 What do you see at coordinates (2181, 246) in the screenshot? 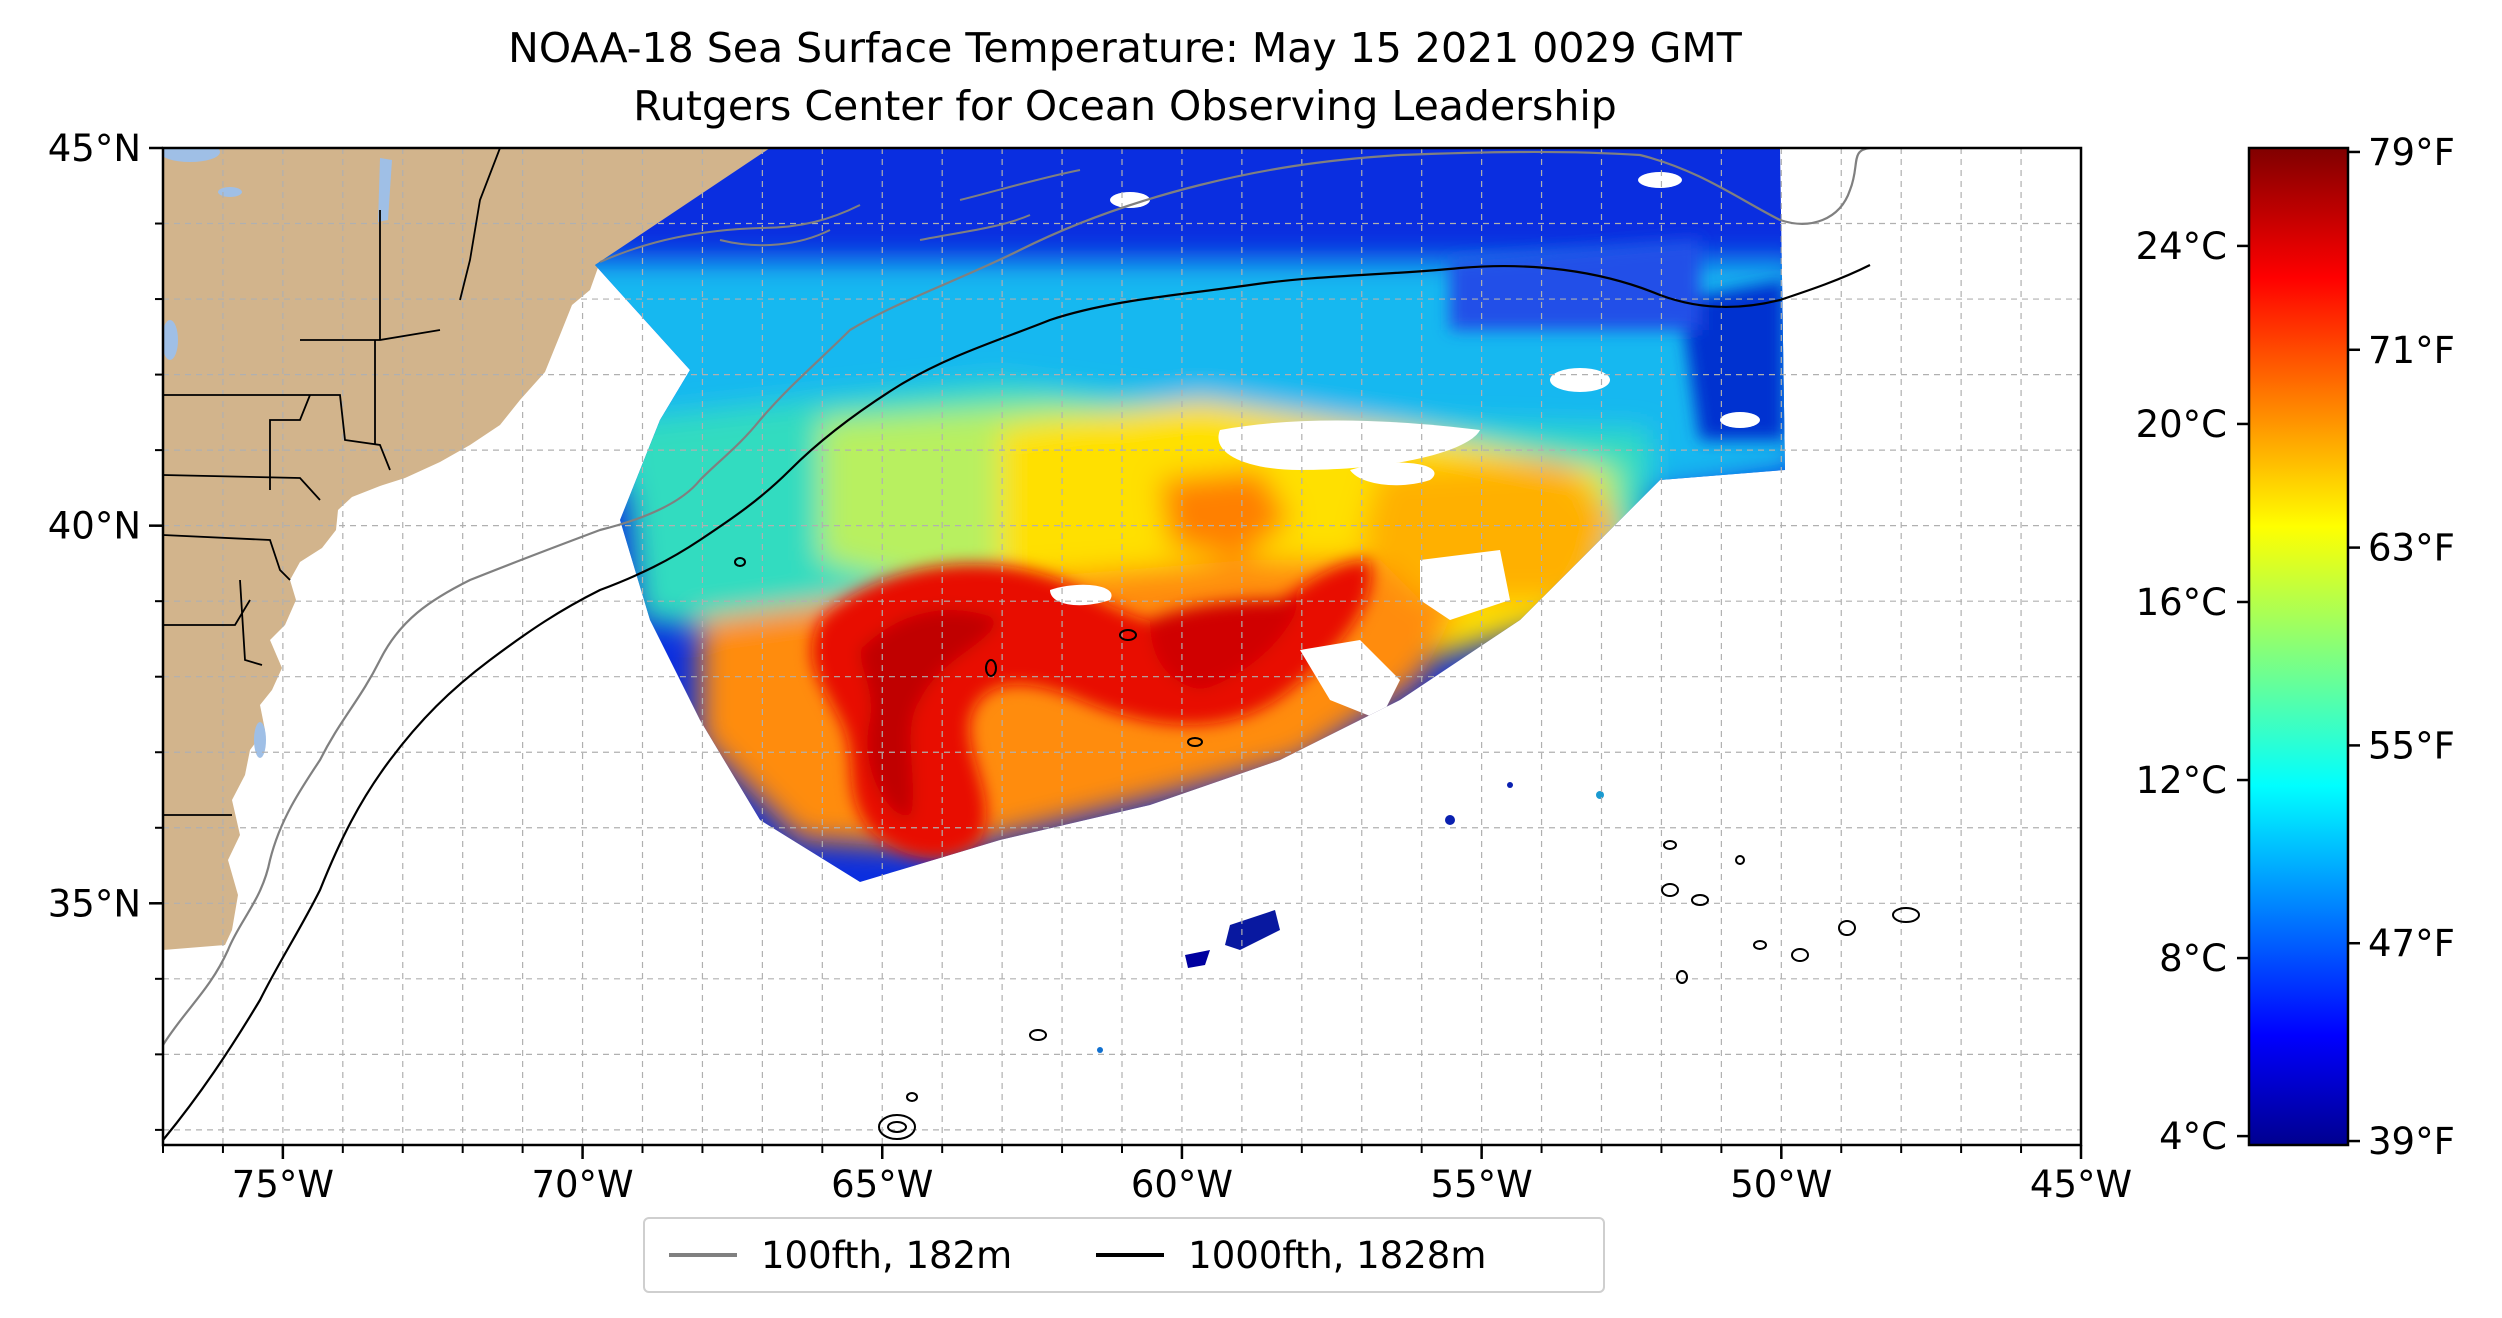
I see `colorbar-label-c: 24°C` at bounding box center [2181, 246].